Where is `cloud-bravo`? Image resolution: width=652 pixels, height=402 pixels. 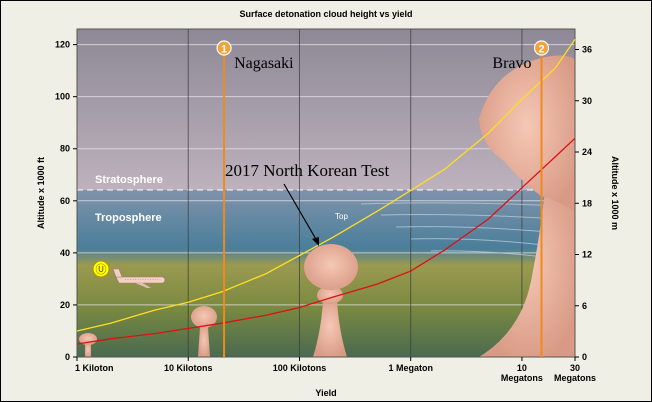
cloud-bravo is located at coordinates (527, 206).